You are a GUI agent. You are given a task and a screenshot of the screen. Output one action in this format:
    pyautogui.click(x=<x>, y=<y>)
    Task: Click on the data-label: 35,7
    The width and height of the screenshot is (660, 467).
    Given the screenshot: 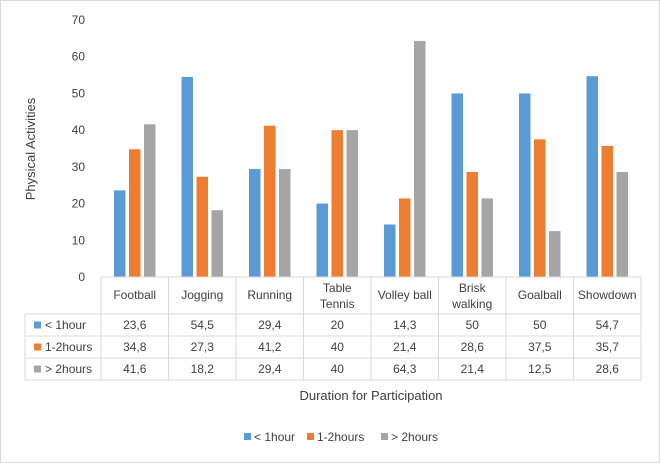 What is the action you would take?
    pyautogui.click(x=608, y=347)
    